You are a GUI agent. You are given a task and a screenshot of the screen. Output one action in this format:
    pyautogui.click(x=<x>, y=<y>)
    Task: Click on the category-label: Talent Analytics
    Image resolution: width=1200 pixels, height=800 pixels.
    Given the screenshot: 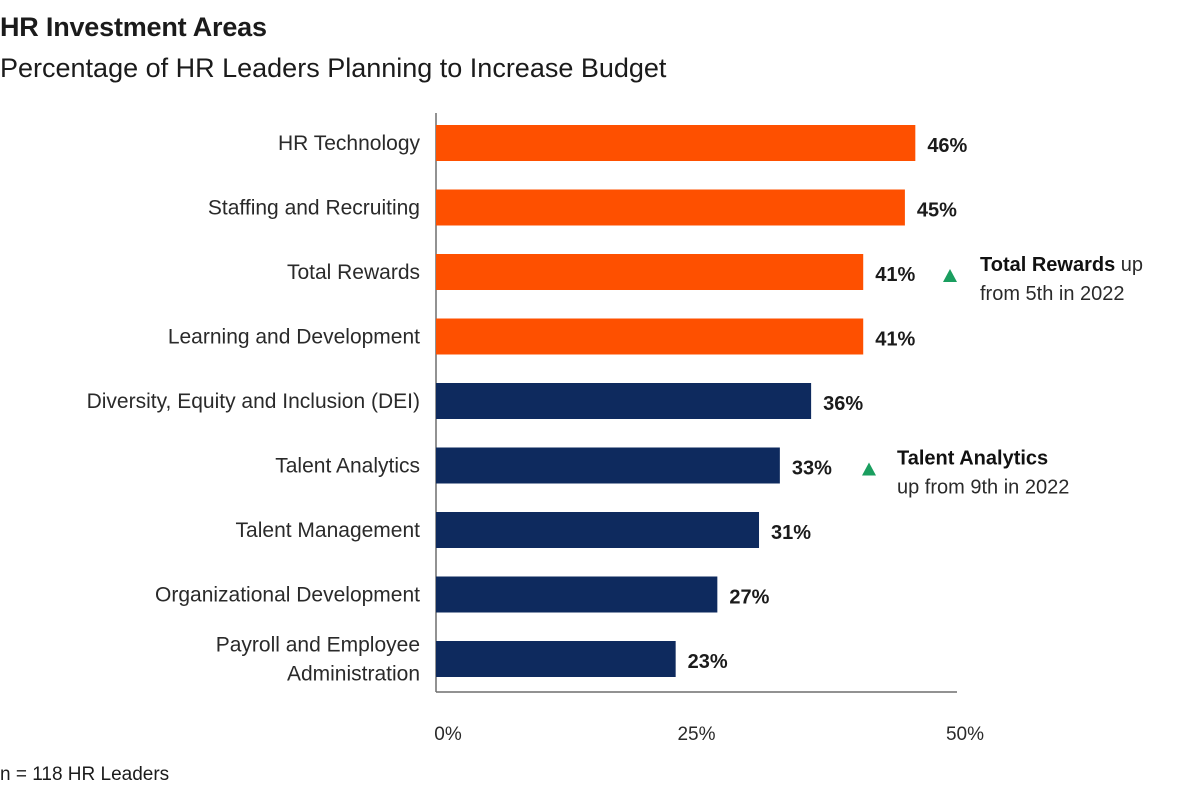 What is the action you would take?
    pyautogui.click(x=347, y=466)
    